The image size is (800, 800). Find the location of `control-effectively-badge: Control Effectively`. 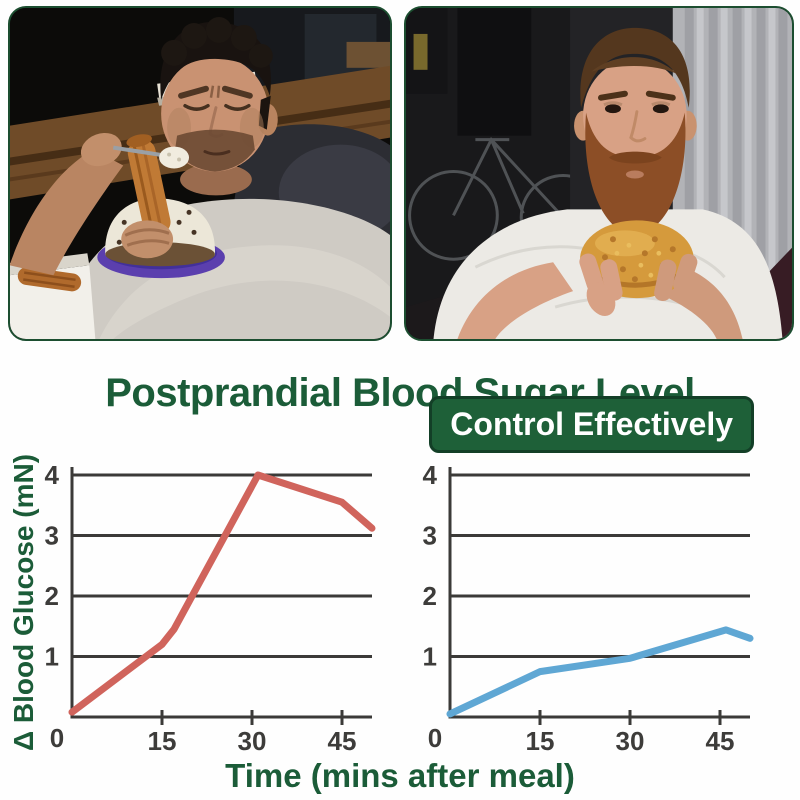

control-effectively-badge: Control Effectively is located at coordinates (591, 424).